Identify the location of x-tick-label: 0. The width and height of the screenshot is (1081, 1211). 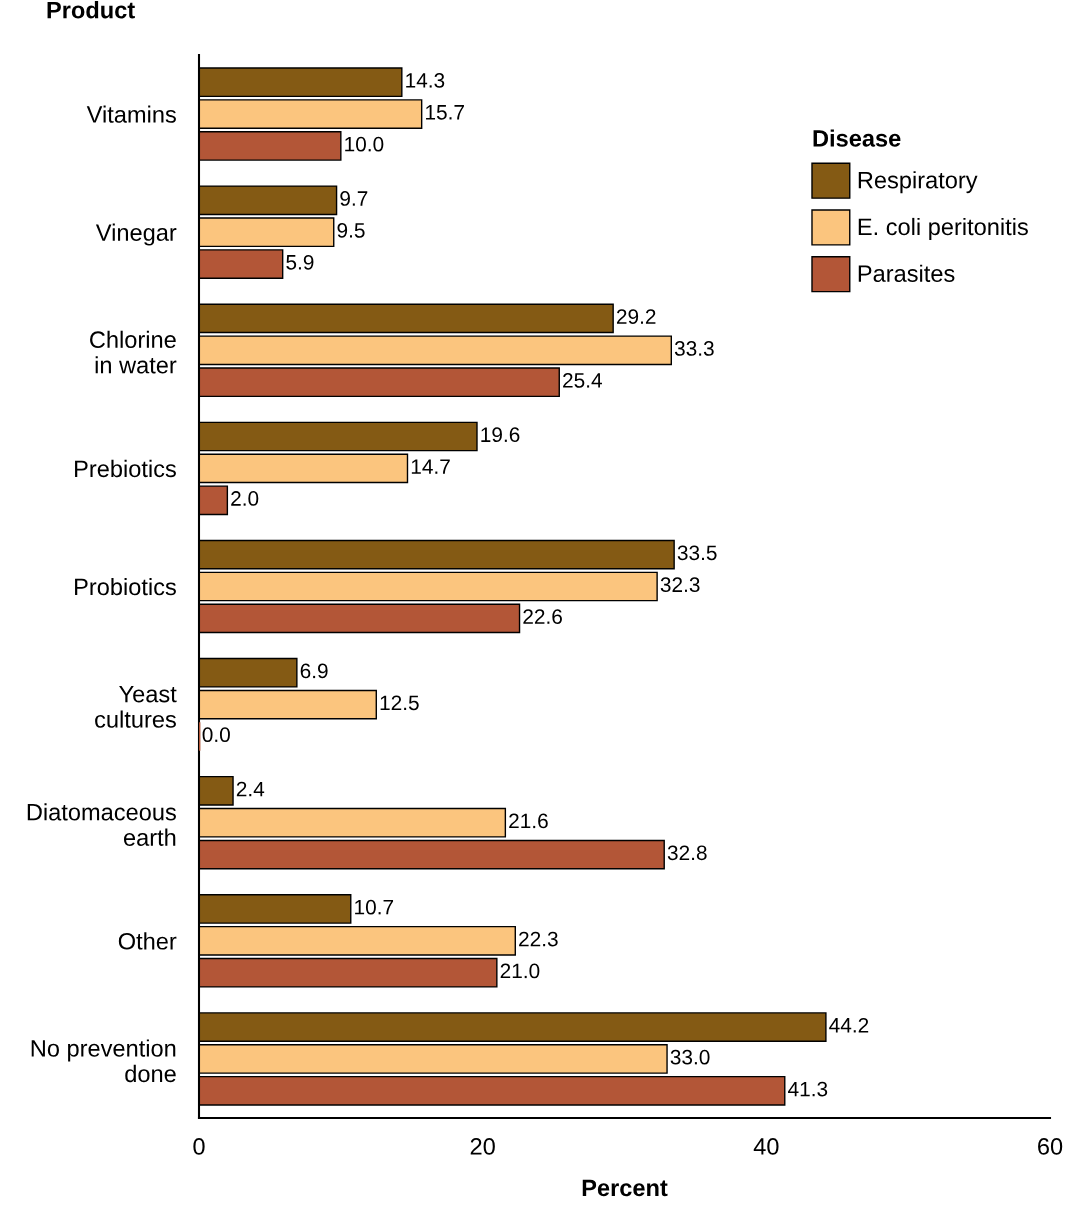
(199, 1146).